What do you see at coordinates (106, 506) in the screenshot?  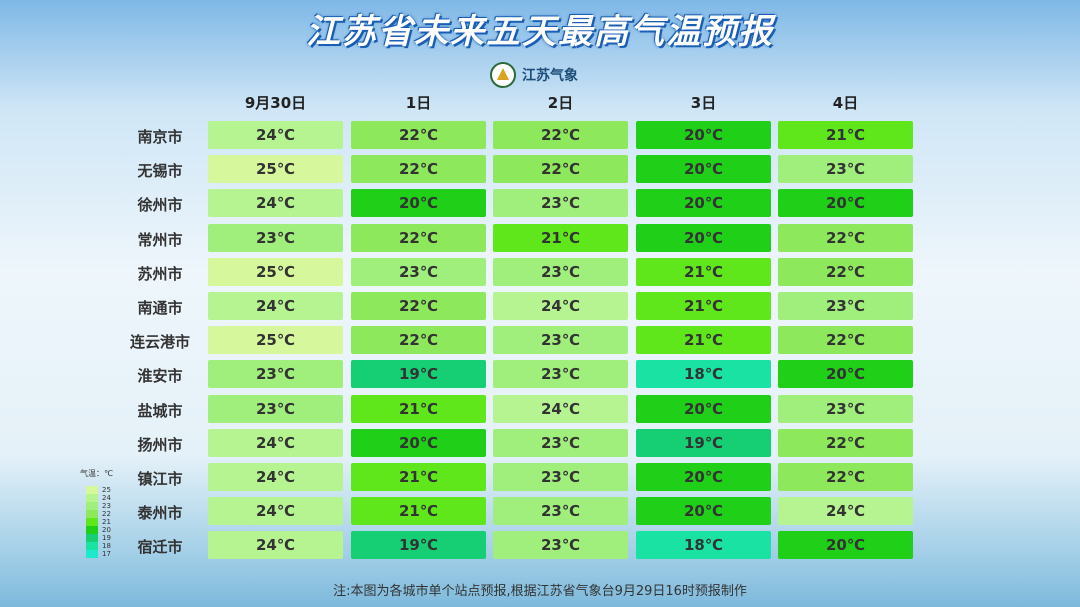 I see `legend-label: 23` at bounding box center [106, 506].